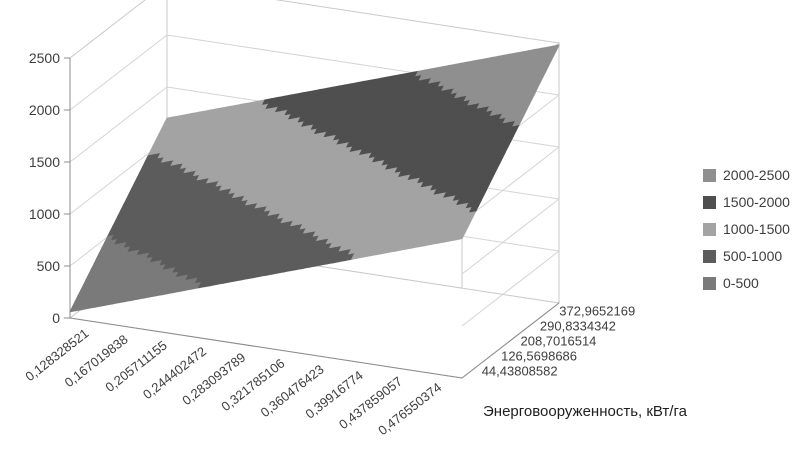  Describe the element at coordinates (520, 371) in the screenshot. I see `depth-tick-label: 44,43808582` at that location.